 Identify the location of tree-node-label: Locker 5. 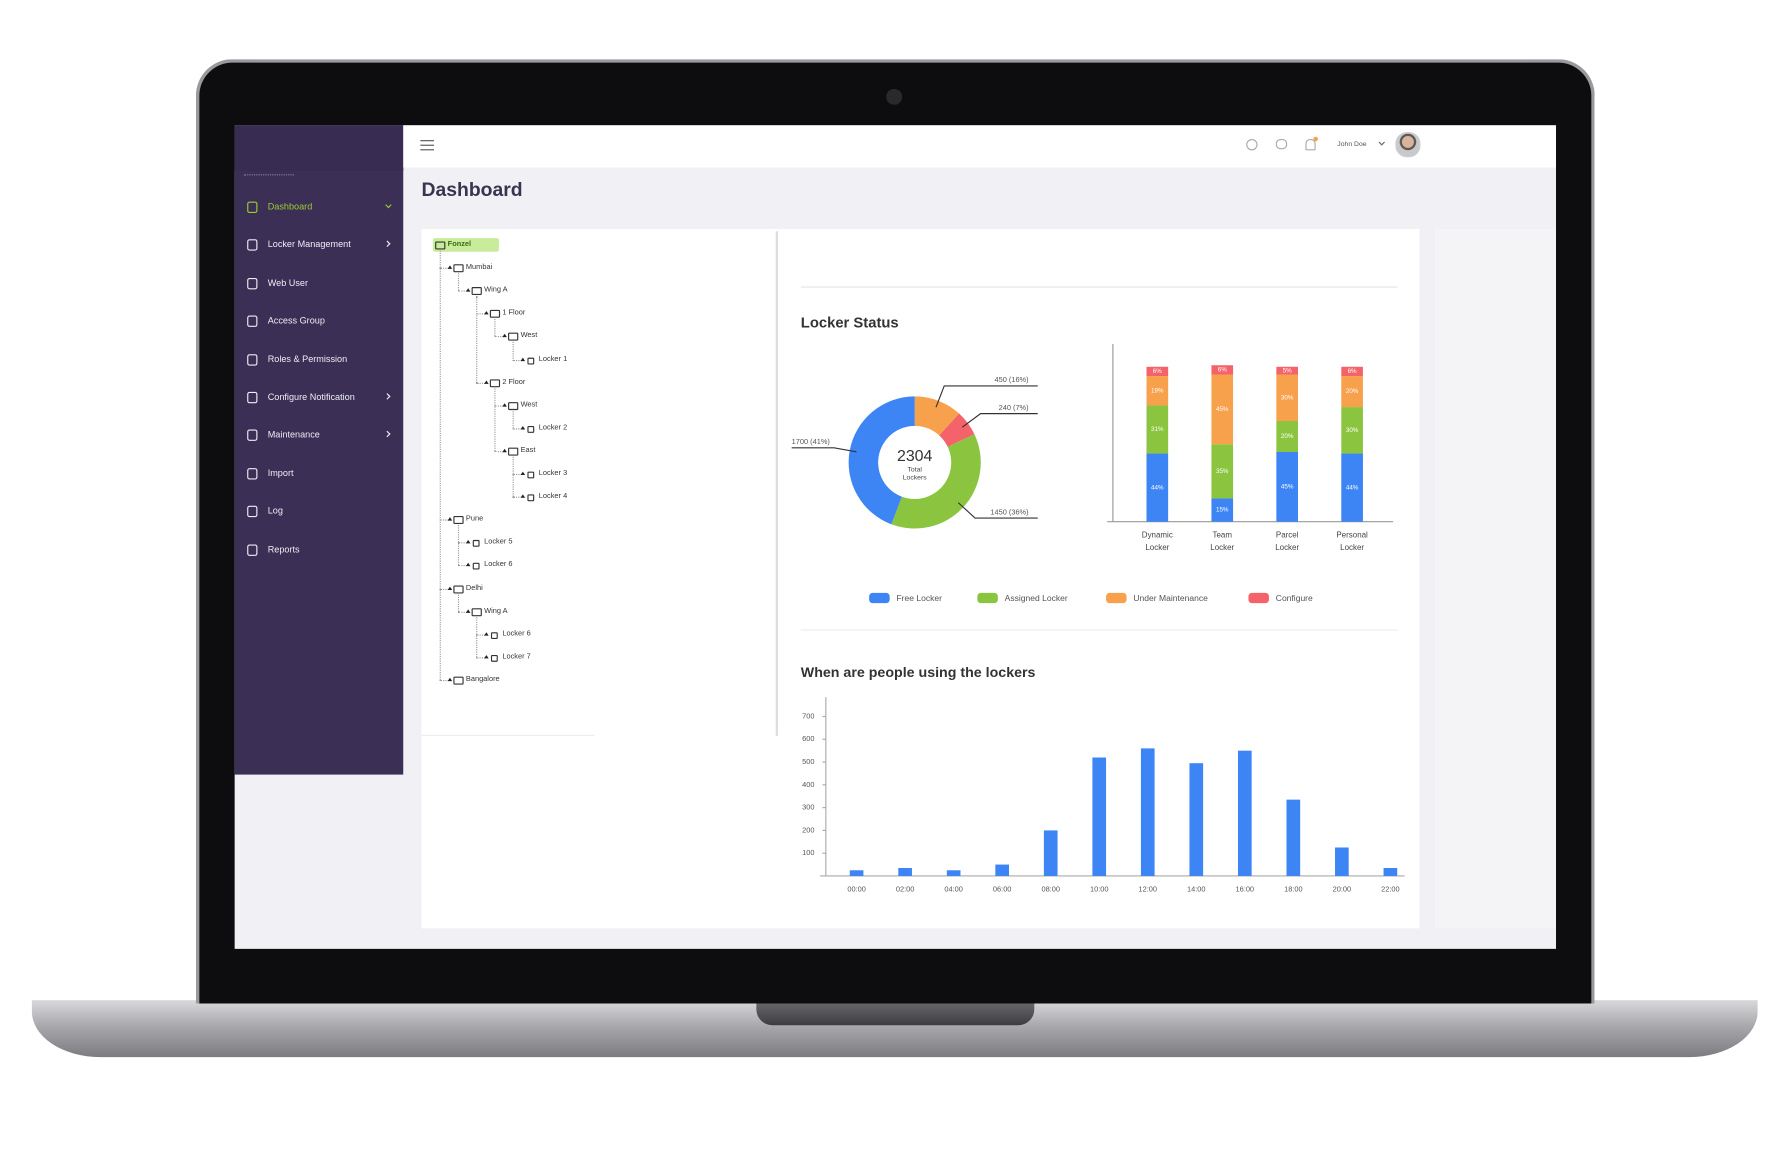
(498, 541).